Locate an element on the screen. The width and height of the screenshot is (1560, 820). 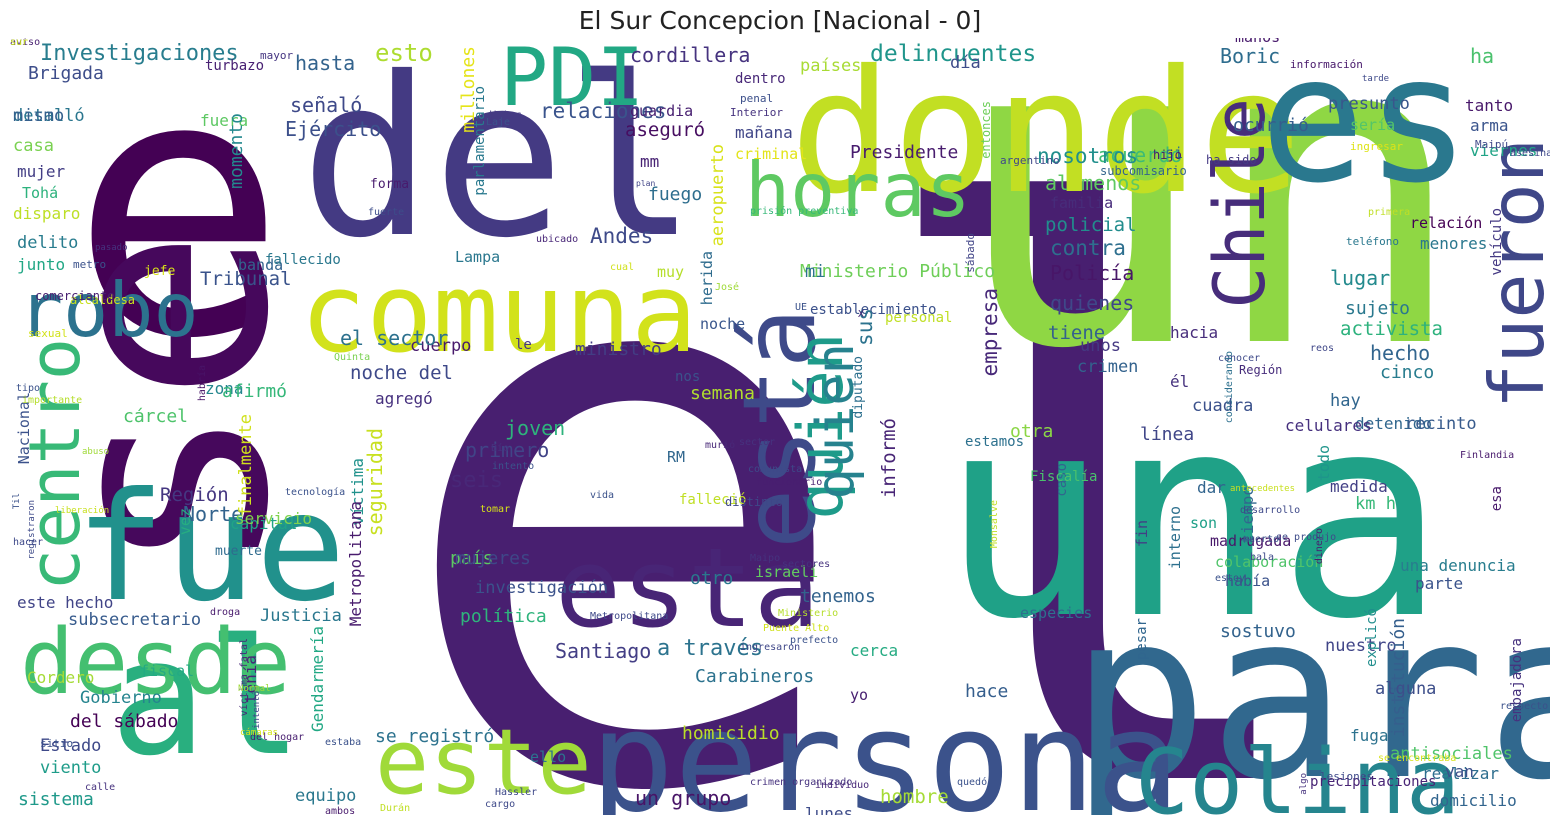
cloud-word: sujeto is located at coordinates (1378, 308).